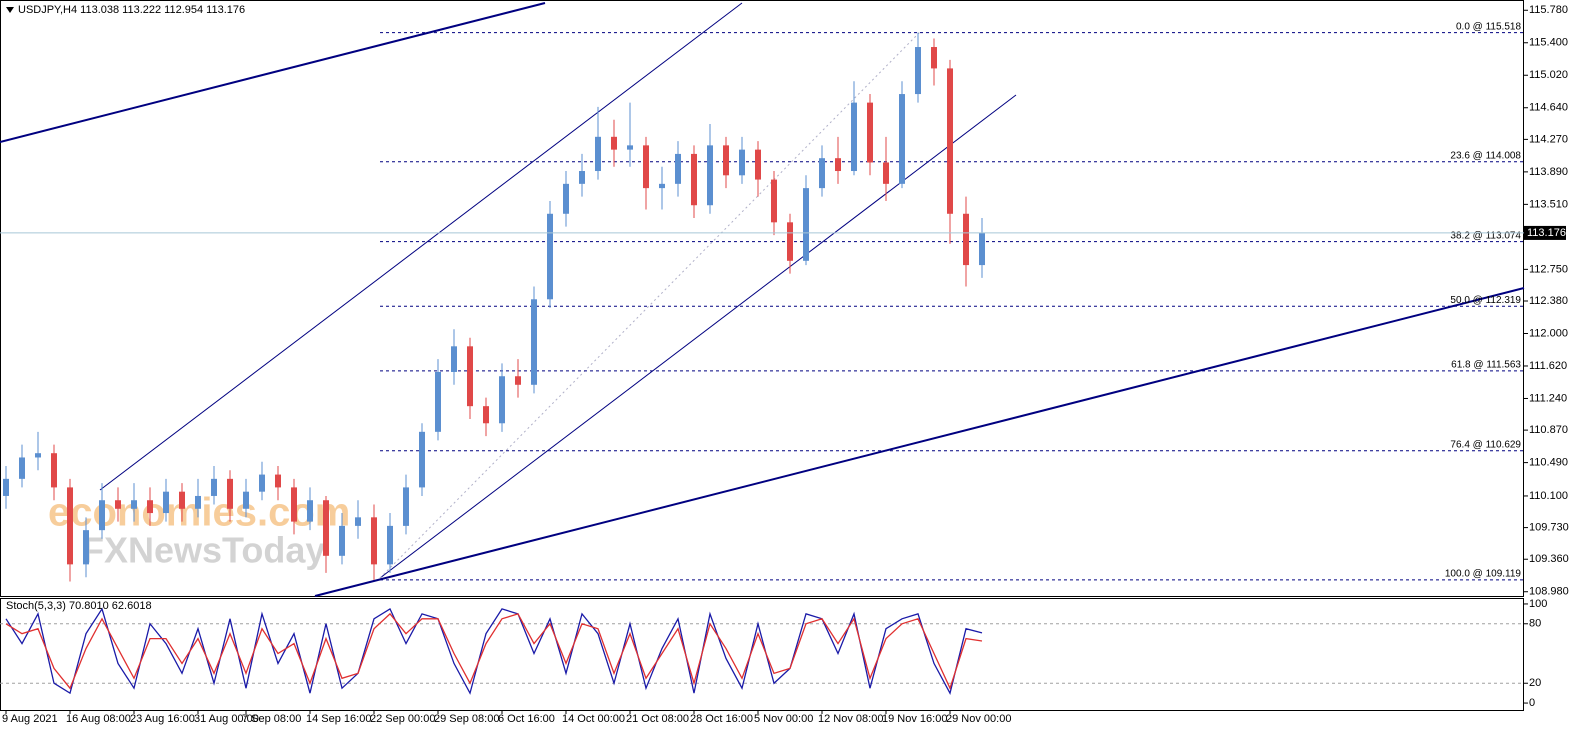 This screenshot has width=1596, height=743. I want to click on trendline, so click(273, 72).